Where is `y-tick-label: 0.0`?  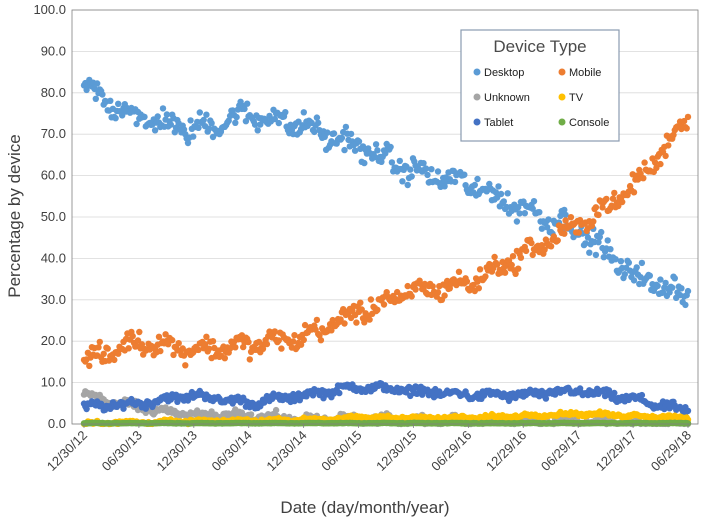 y-tick-label: 0.0 is located at coordinates (57, 423).